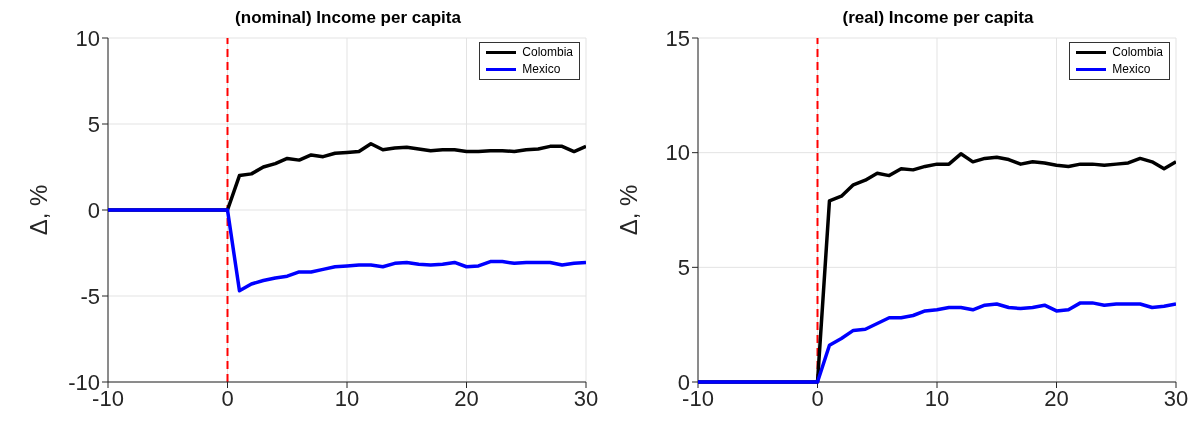 The height and width of the screenshot is (437, 1201). Describe the element at coordinates (348, 18) in the screenshot. I see `chart-title: (nominal) Income per capita` at that location.